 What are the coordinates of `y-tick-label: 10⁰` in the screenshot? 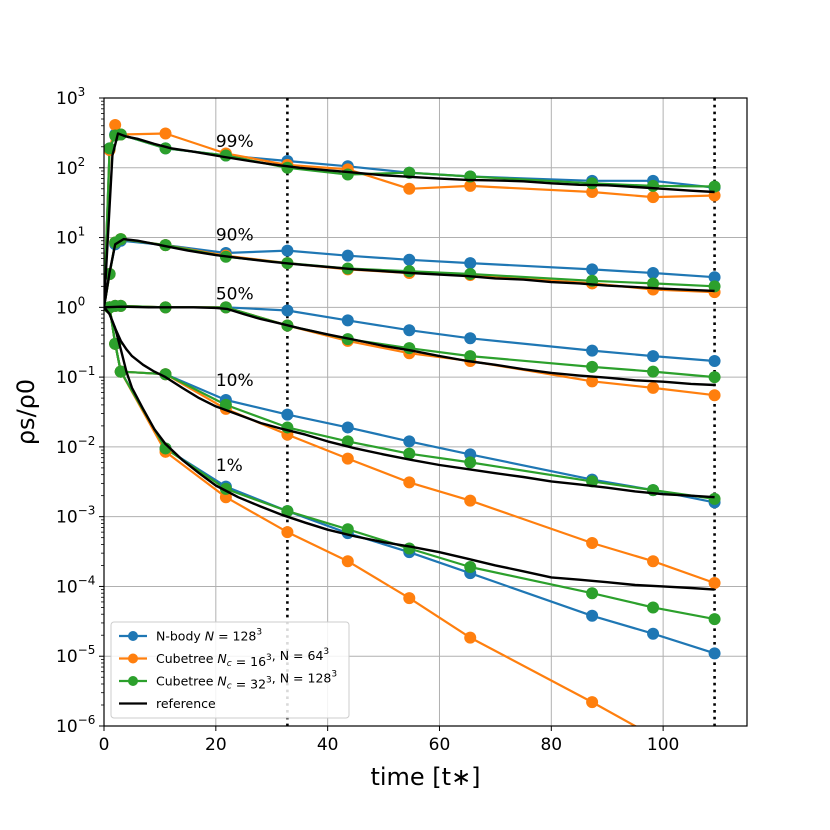 It's located at (70, 306).